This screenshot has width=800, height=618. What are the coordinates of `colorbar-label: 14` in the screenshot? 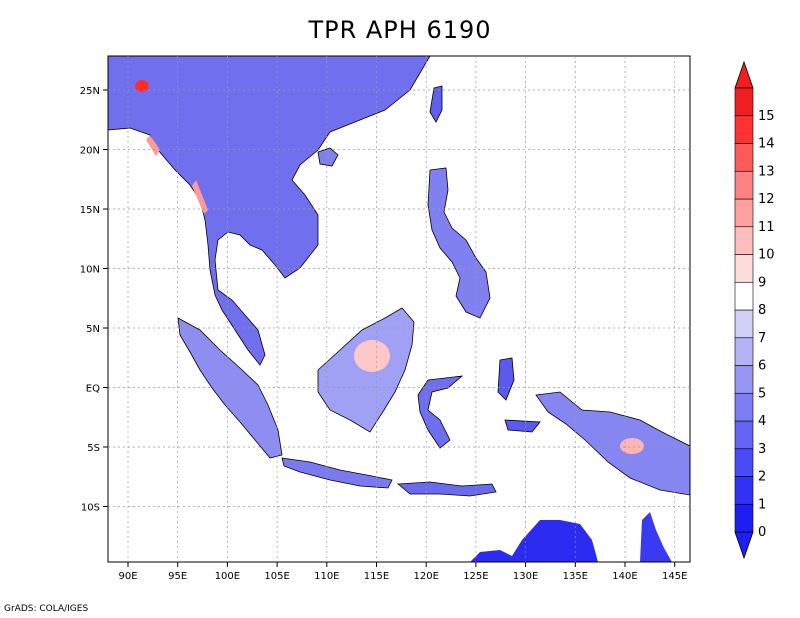 It's located at (766, 144).